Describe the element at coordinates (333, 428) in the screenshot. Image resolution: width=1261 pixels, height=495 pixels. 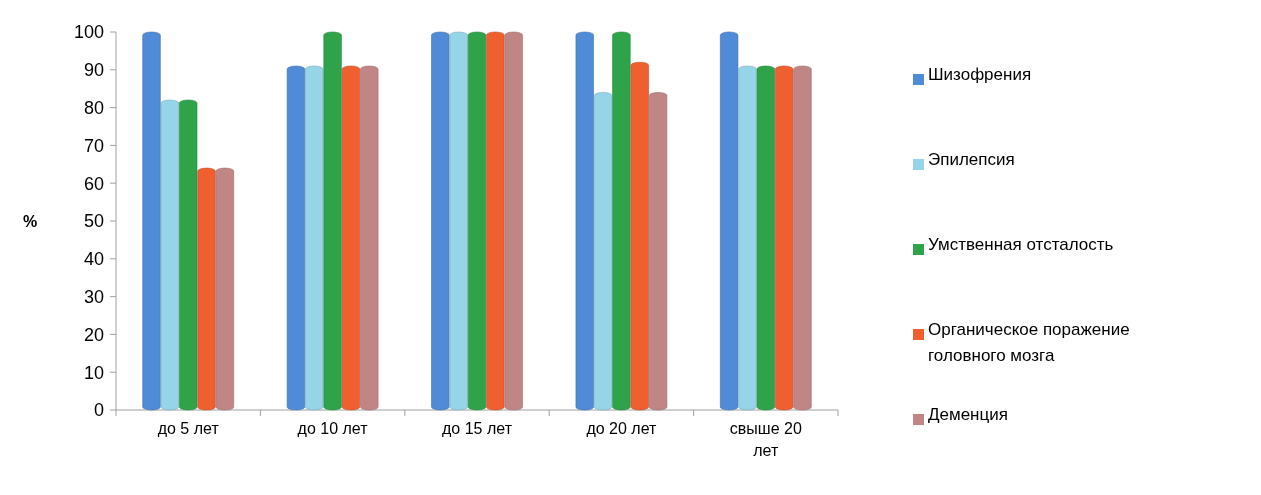
I see `x-tick-label: до 10 лет` at that location.